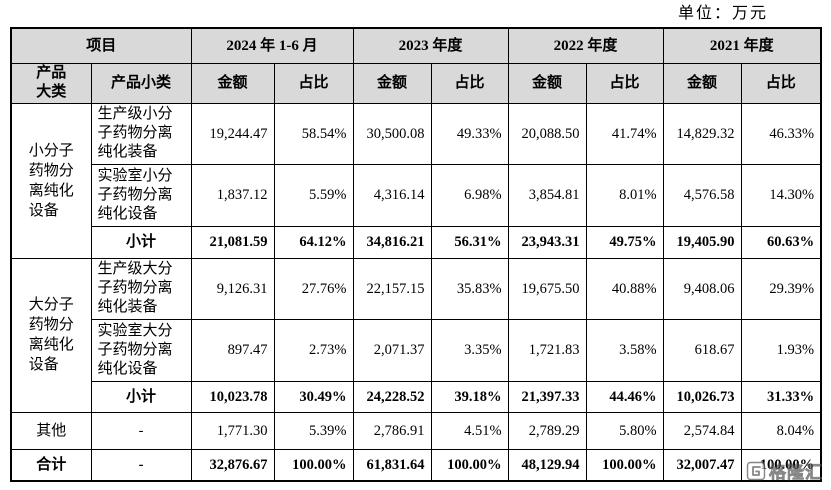  Describe the element at coordinates (392, 350) in the screenshot. I see `amount-cell: 2,071.37` at that location.